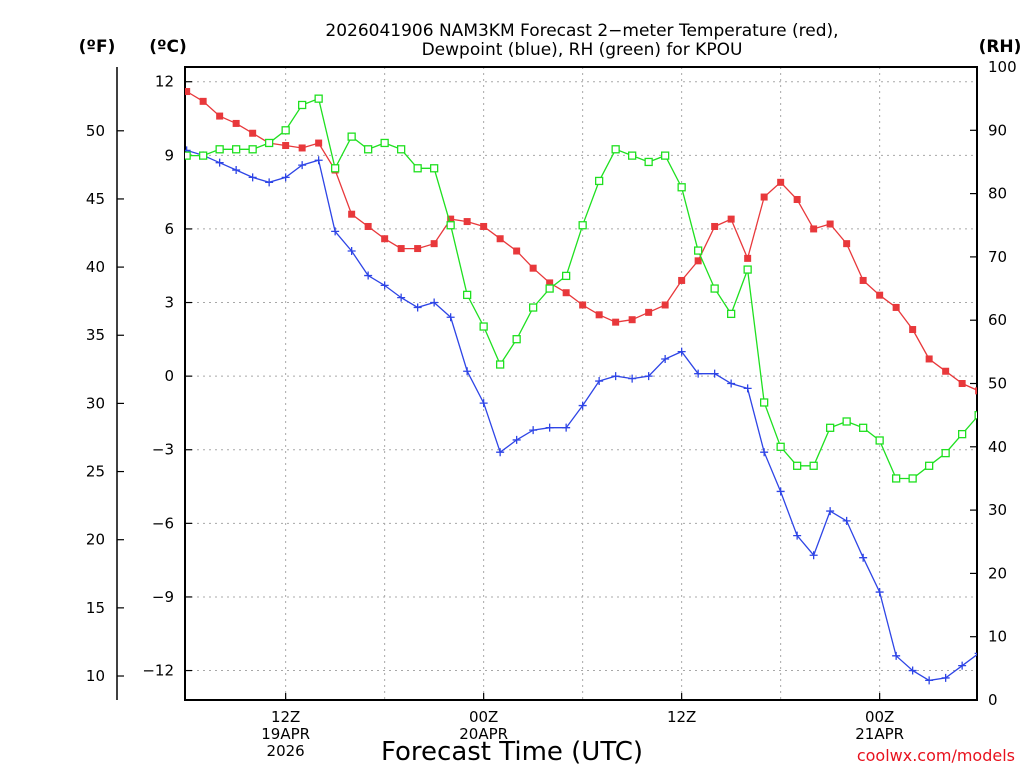 Image resolution: width=1024 pixels, height=768 pixels. What do you see at coordinates (582, 50) in the screenshot?
I see `chart-title-line-2: Dewpoint (blue), RH (green) for KPOU` at bounding box center [582, 50].